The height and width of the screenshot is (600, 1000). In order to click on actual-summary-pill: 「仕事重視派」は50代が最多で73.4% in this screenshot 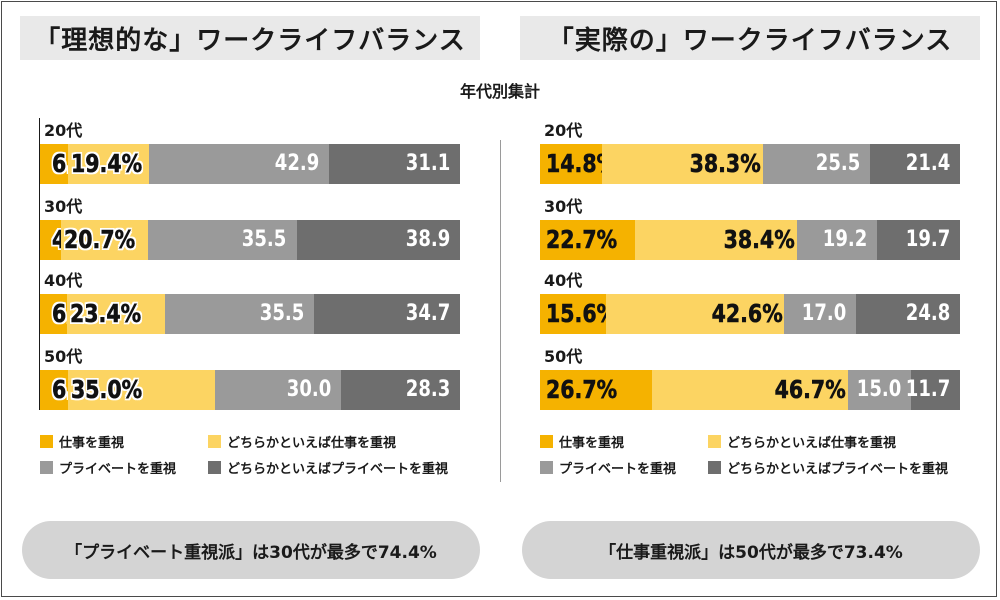, I will do `click(751, 550)`.